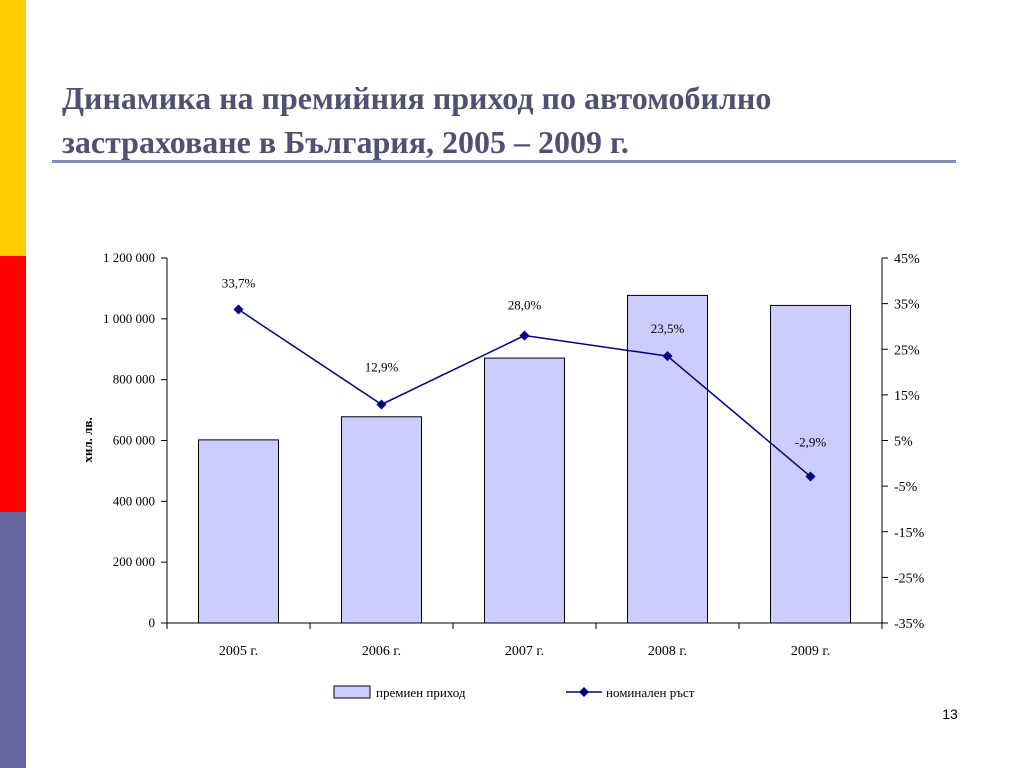 This screenshot has height=768, width=1024. What do you see at coordinates (87, 439) in the screenshot?
I see `y-axis-label: хил. лв.` at bounding box center [87, 439].